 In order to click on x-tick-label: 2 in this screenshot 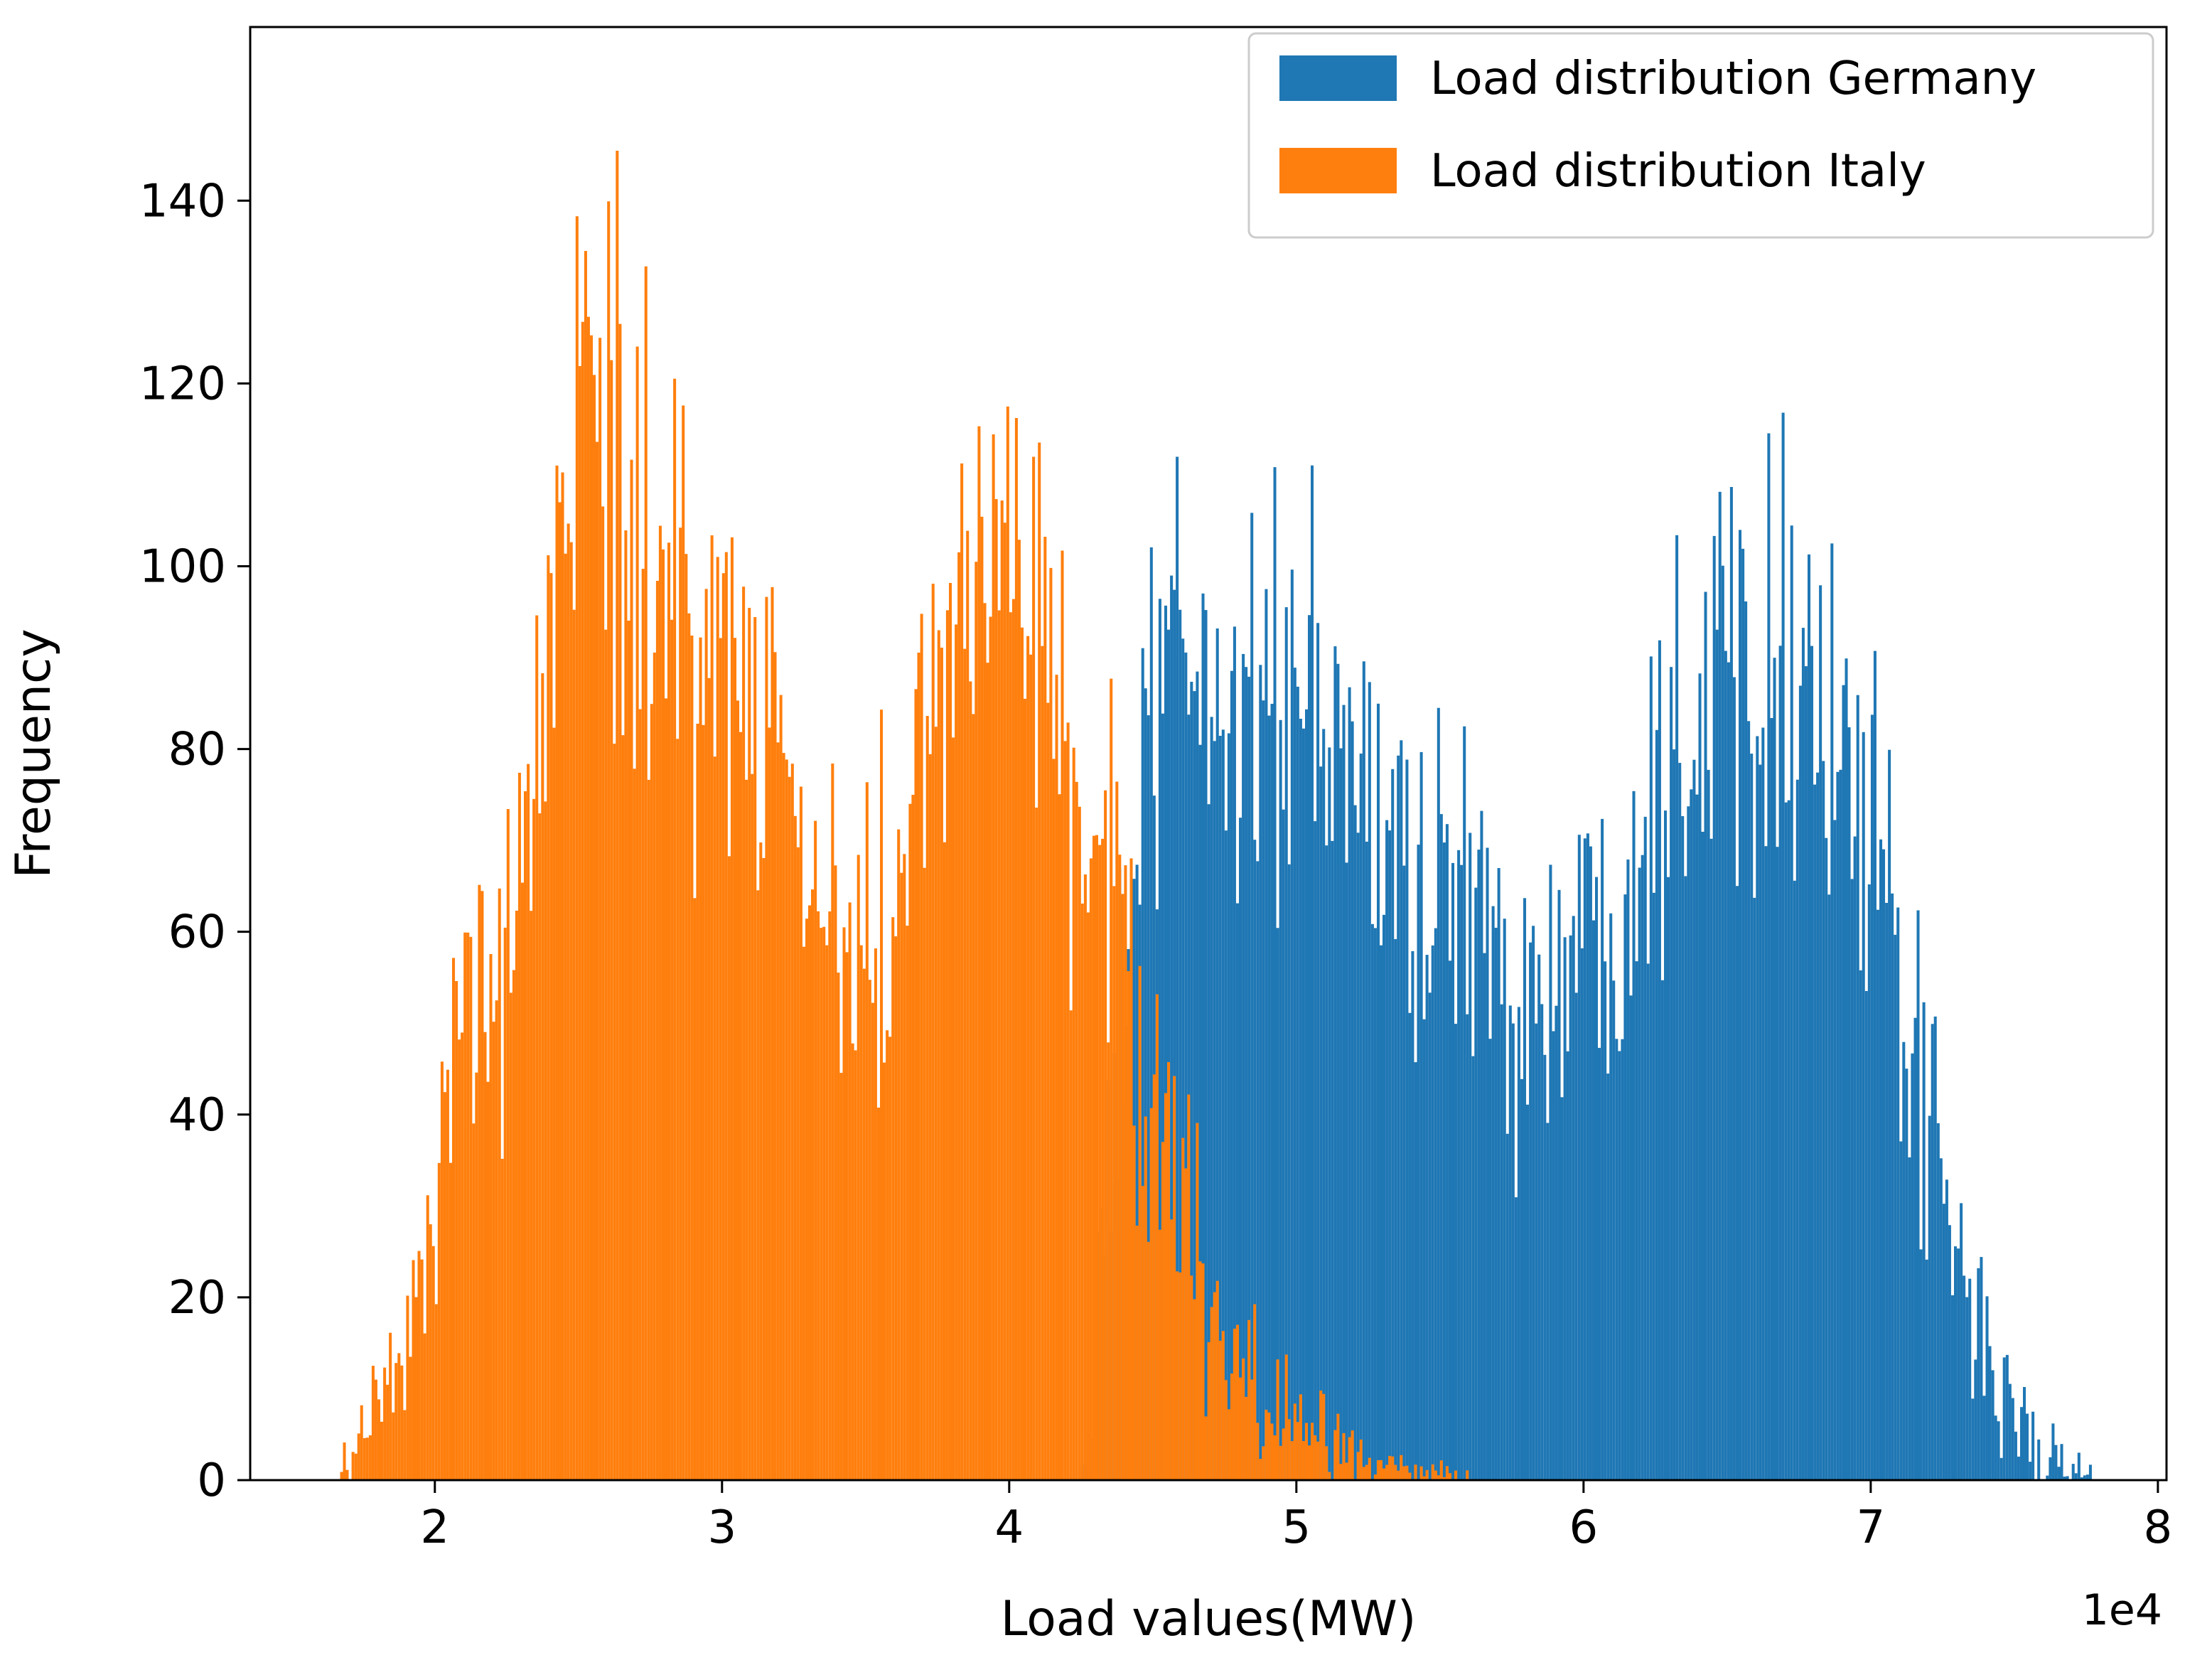, I will do `click(434, 1527)`.